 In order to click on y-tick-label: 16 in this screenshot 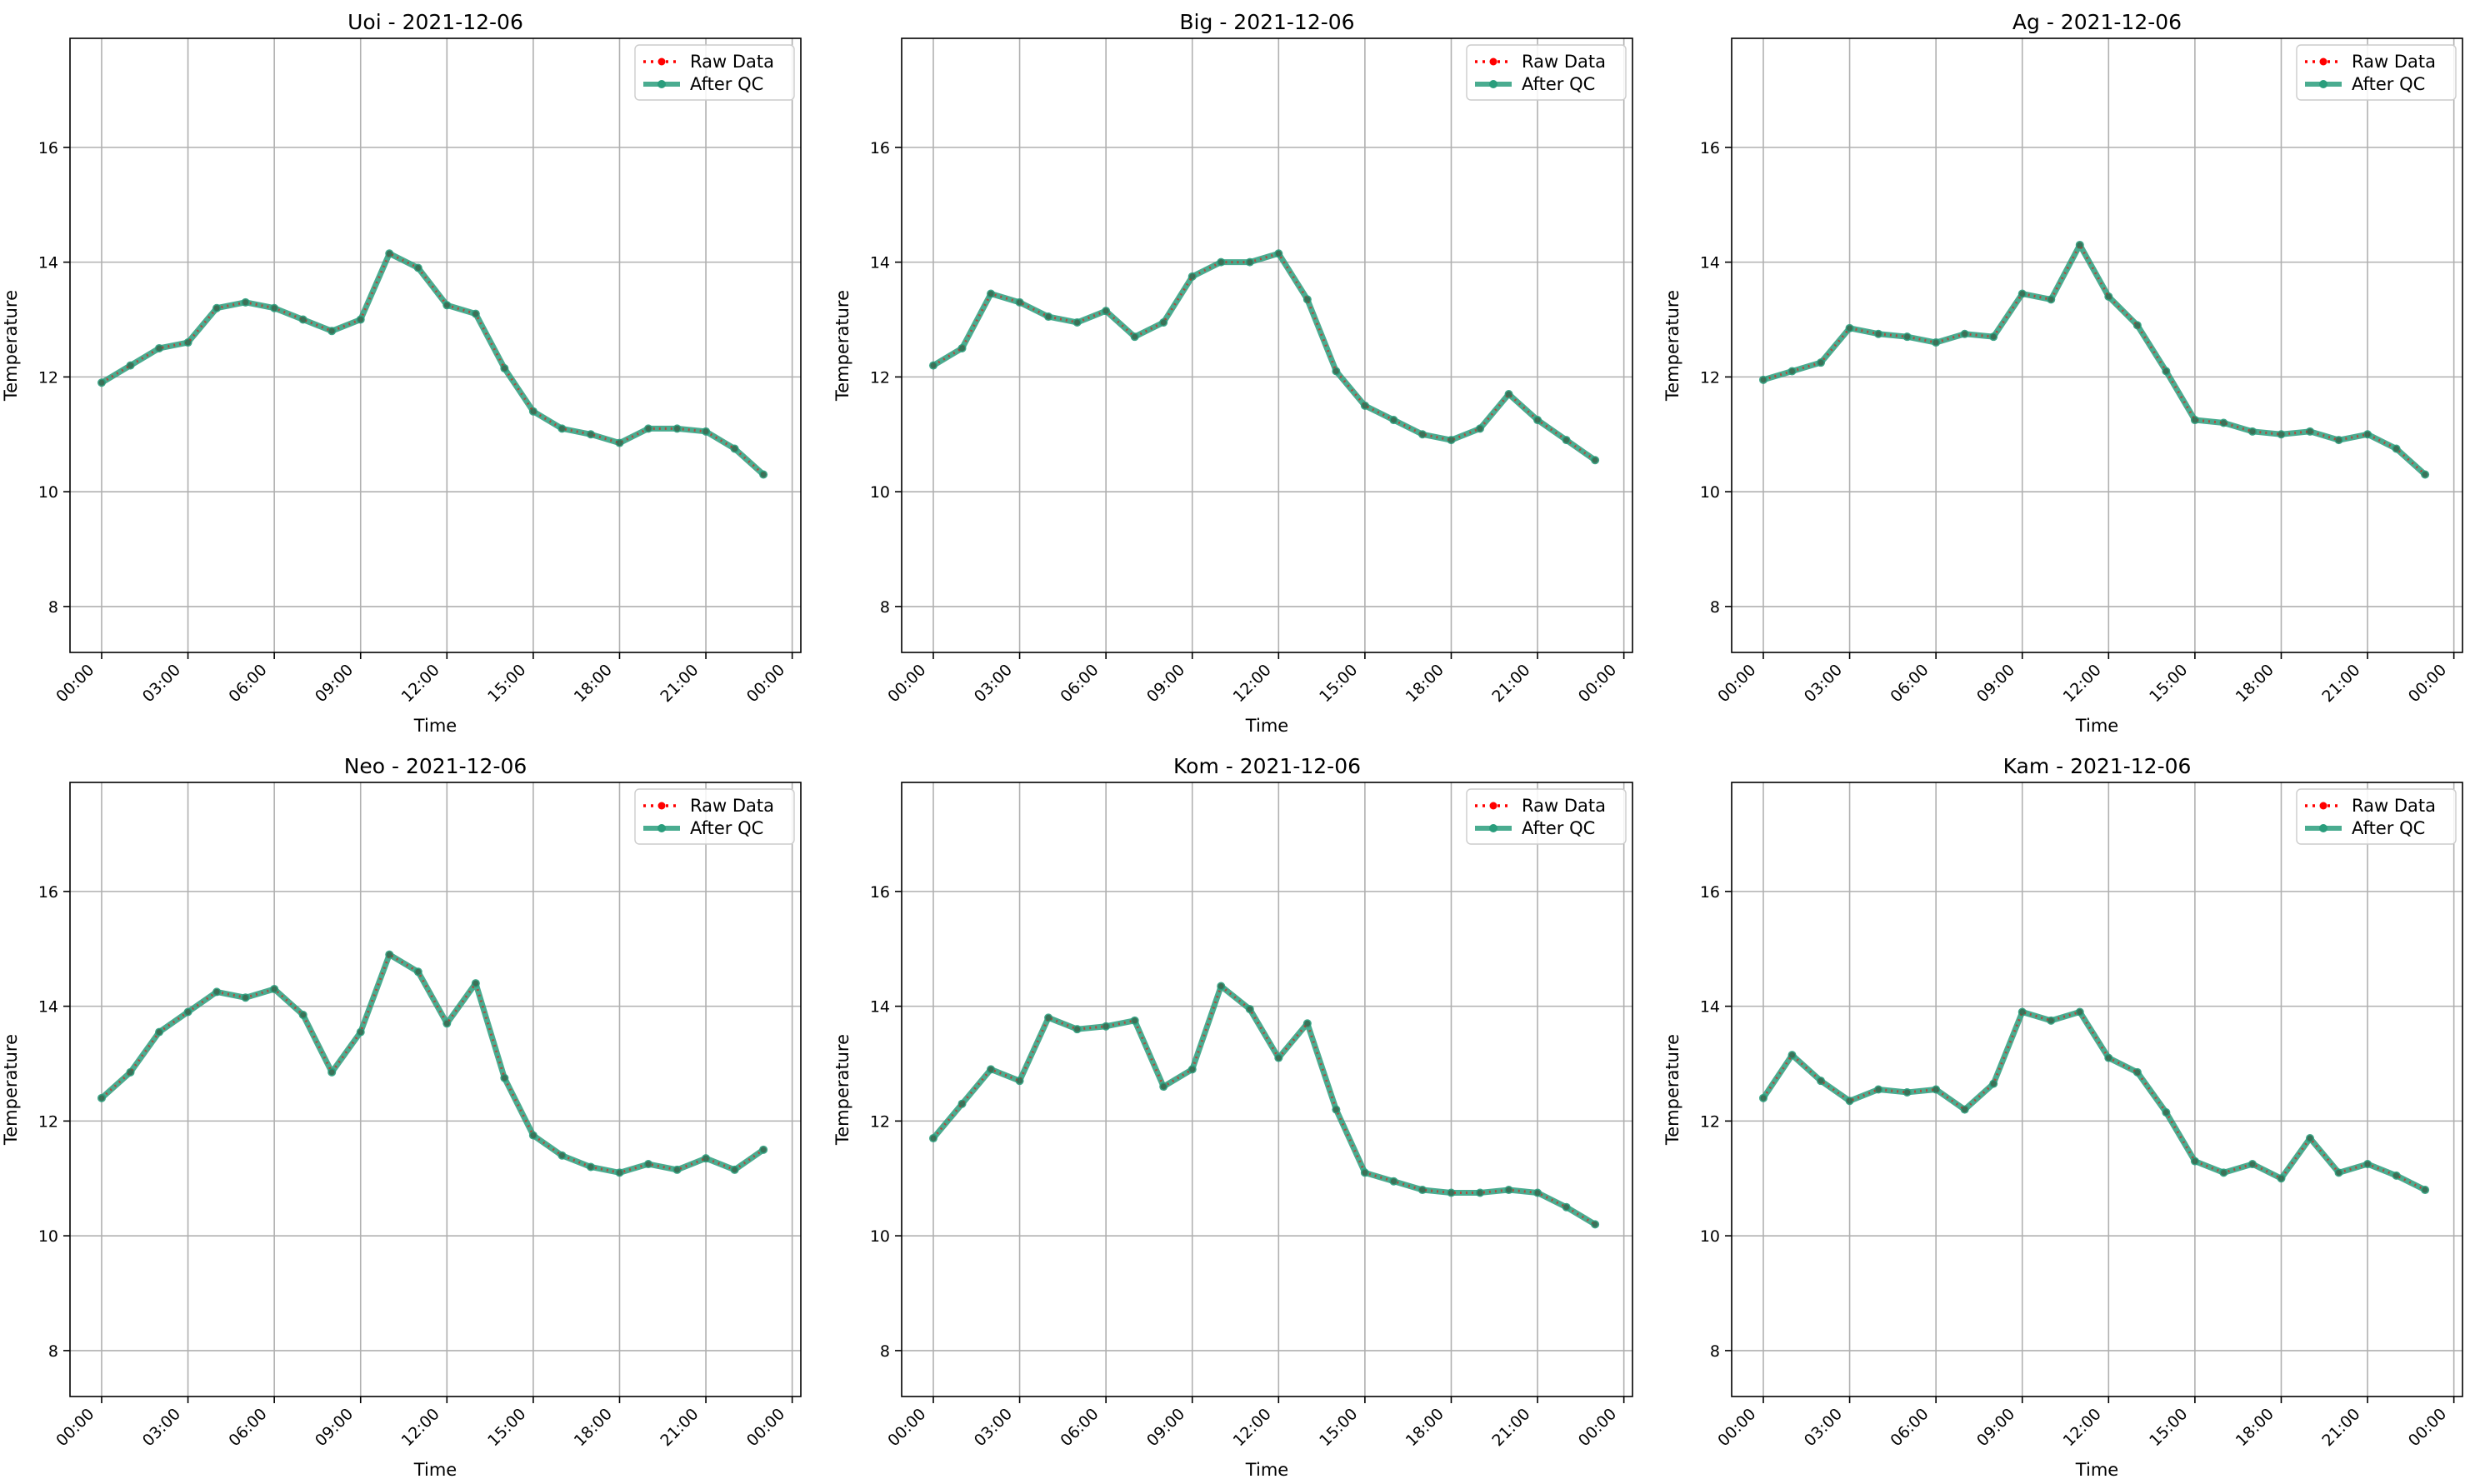, I will do `click(880, 148)`.